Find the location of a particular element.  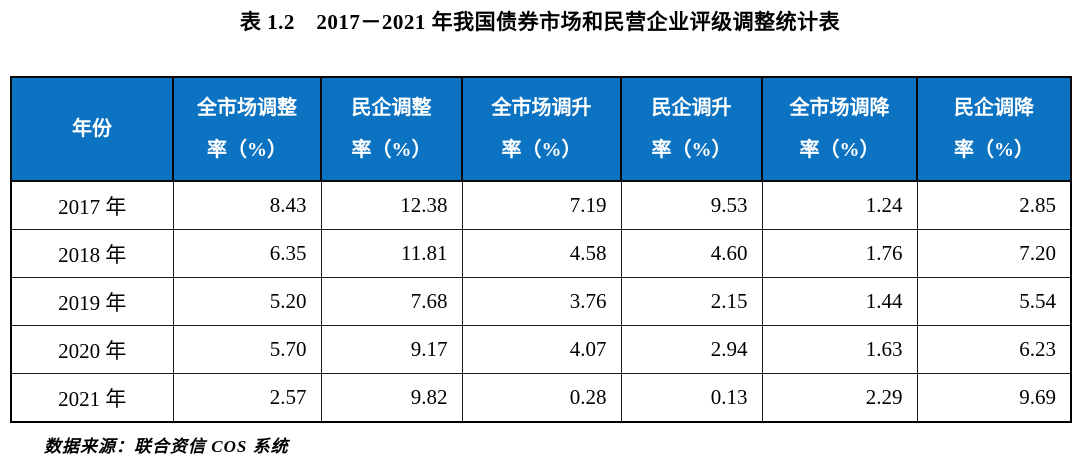

value-cell: 6.23 is located at coordinates (994, 349).